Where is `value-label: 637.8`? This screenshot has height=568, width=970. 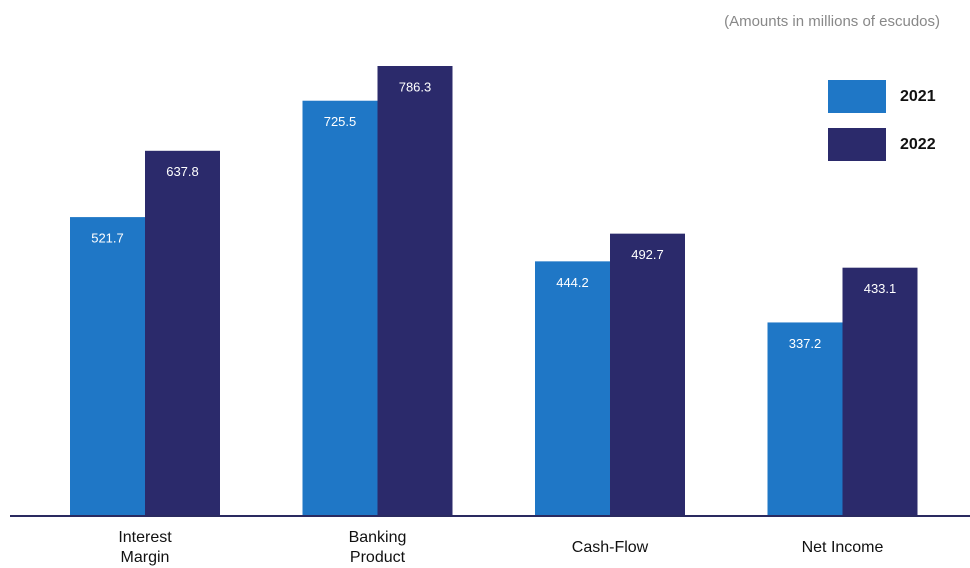
value-label: 637.8 is located at coordinates (182, 171).